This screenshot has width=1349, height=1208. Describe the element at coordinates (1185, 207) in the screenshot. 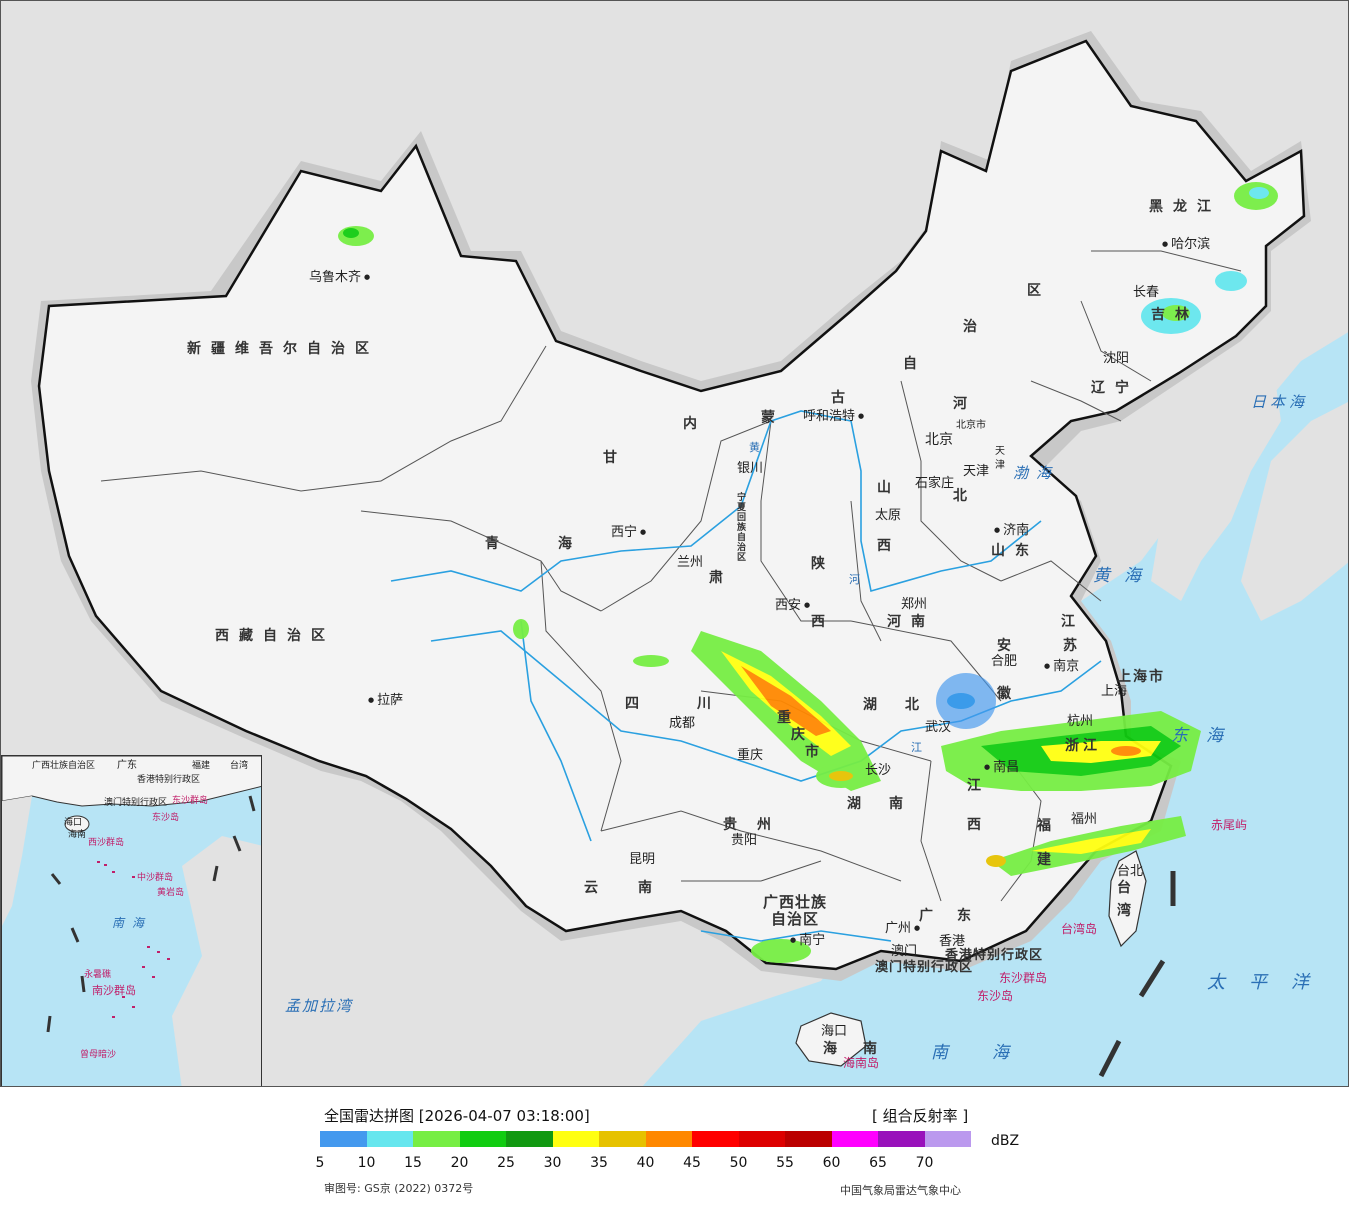

I see `label-heilongjiang: 黑龙江` at that location.